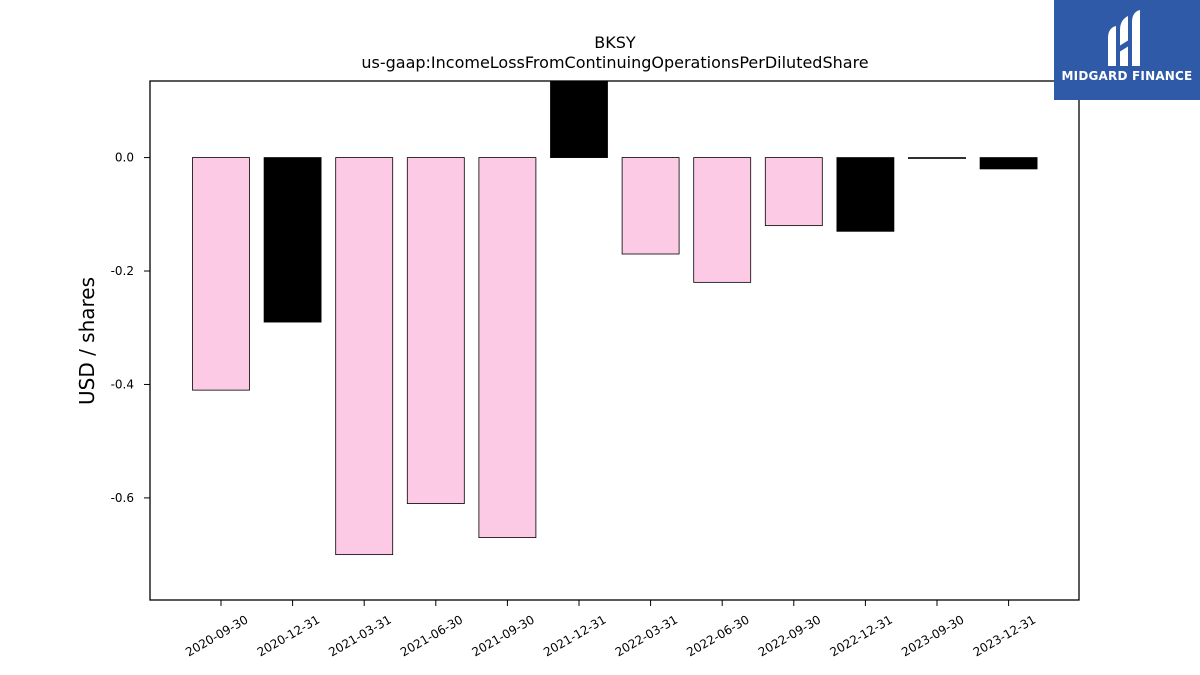  What do you see at coordinates (717, 635) in the screenshot?
I see `x-tick-label: 2022-06-30` at bounding box center [717, 635].